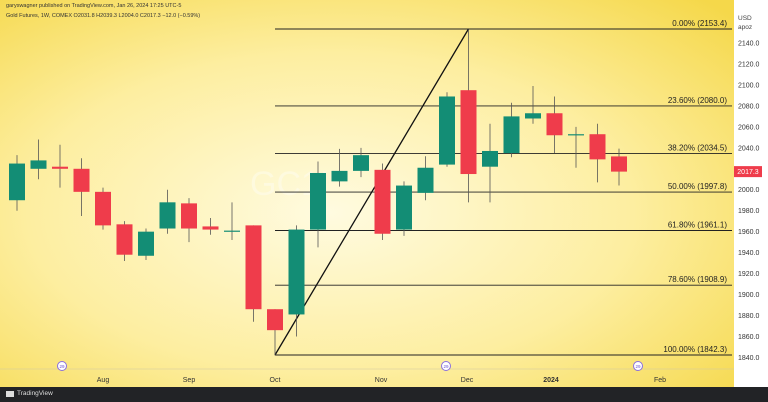  I want to click on x-tick-label: 2024, so click(551, 380).